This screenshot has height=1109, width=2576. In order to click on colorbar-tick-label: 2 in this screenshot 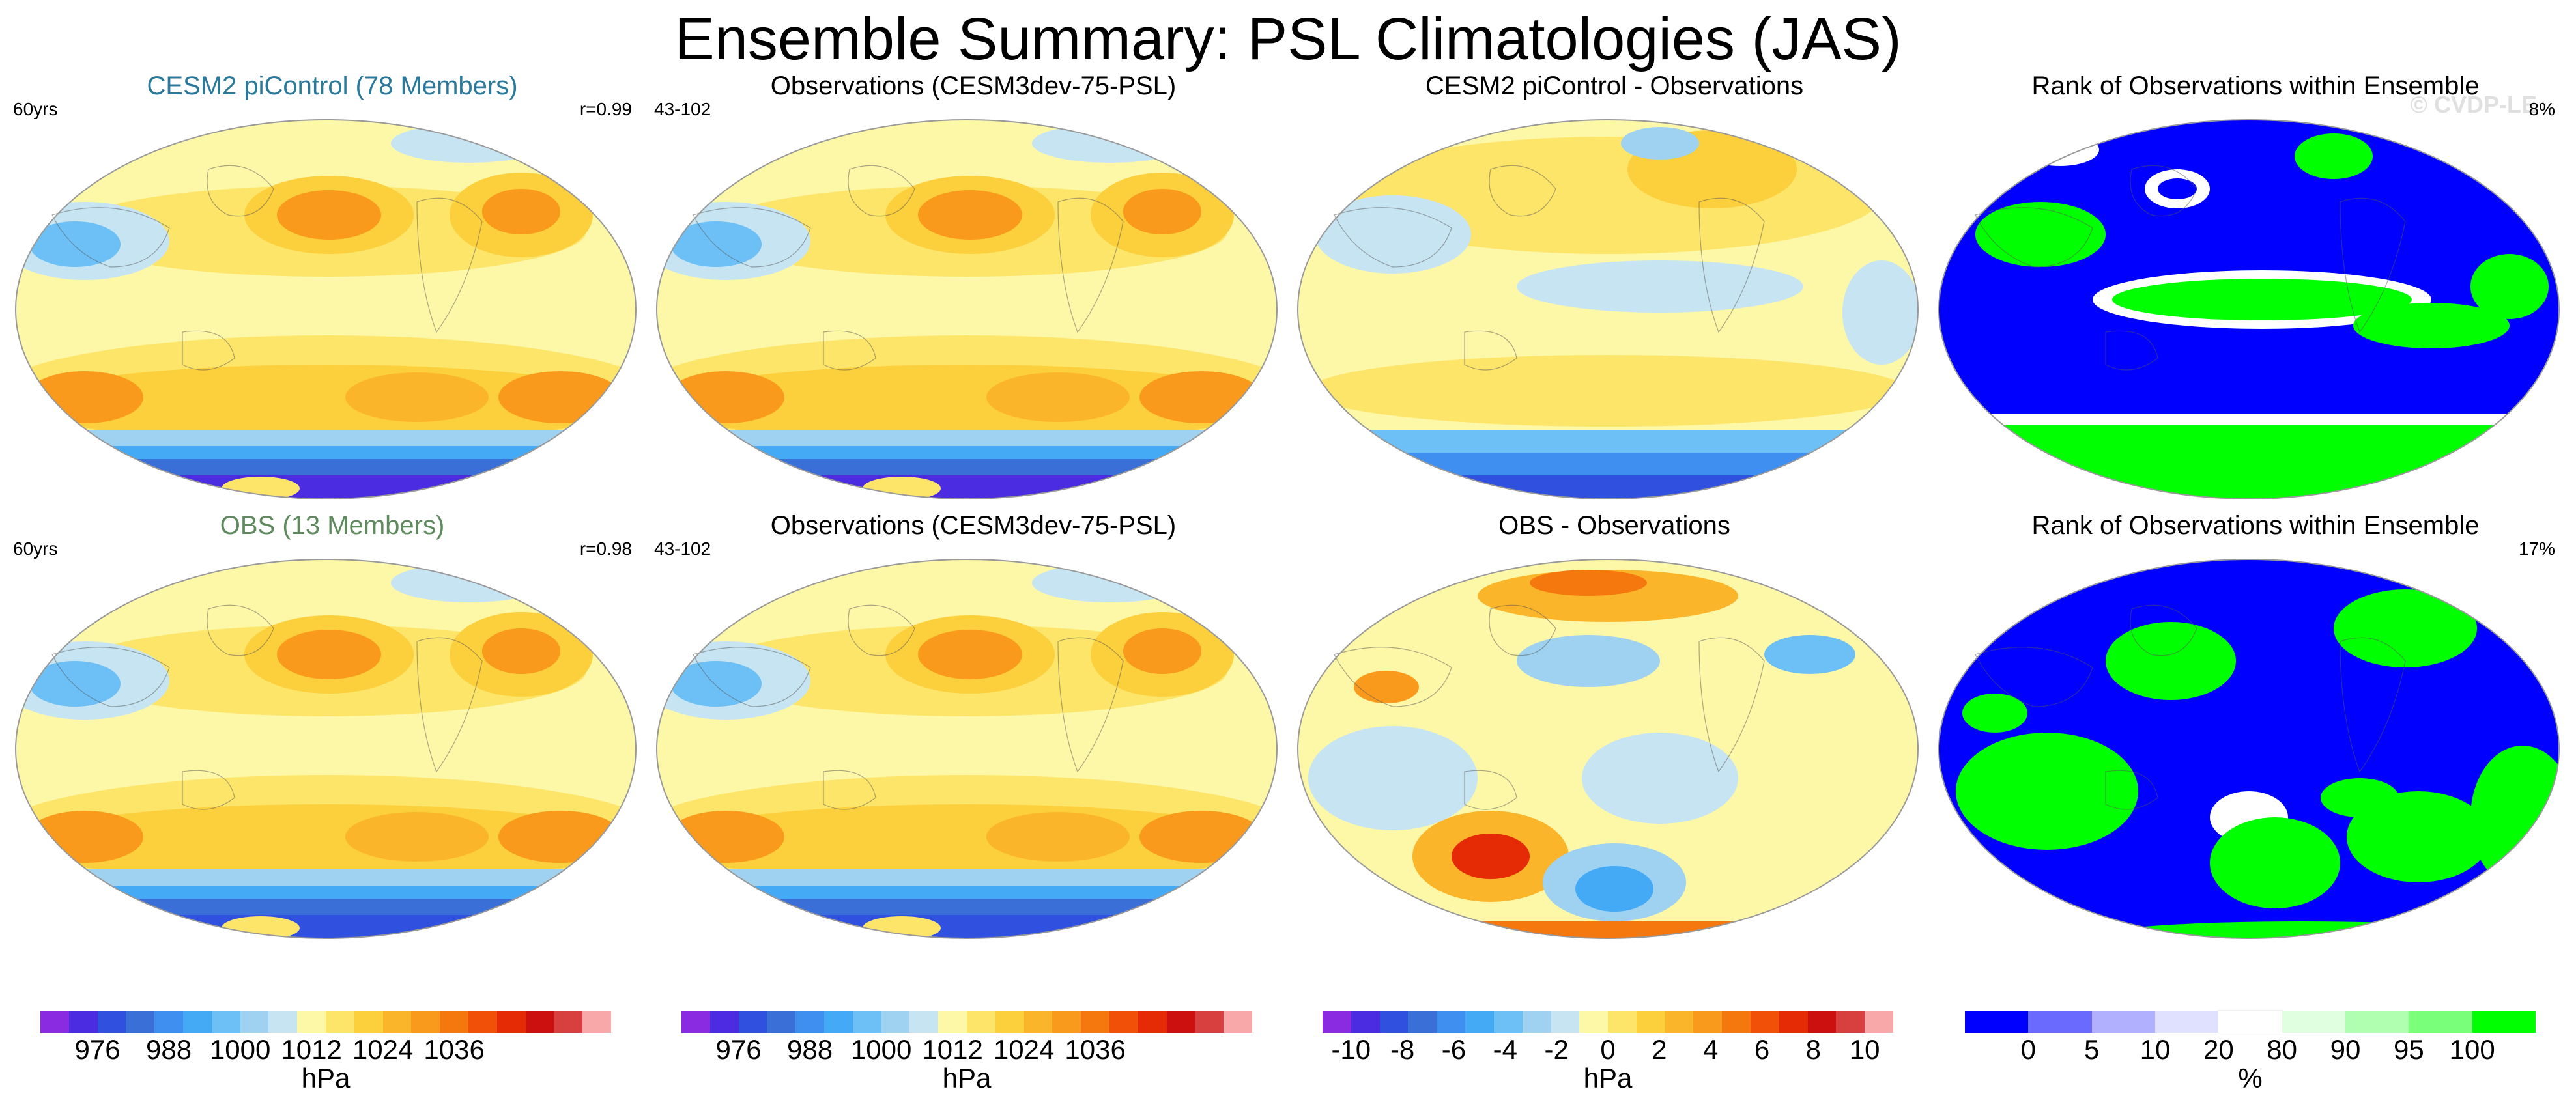, I will do `click(1659, 1050)`.